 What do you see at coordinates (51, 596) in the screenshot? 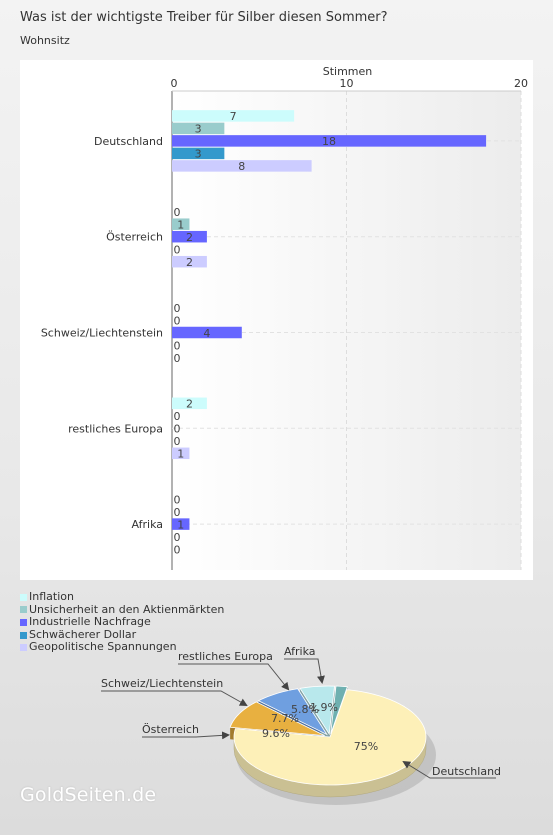
I see `legend-label: Inflation` at bounding box center [51, 596].